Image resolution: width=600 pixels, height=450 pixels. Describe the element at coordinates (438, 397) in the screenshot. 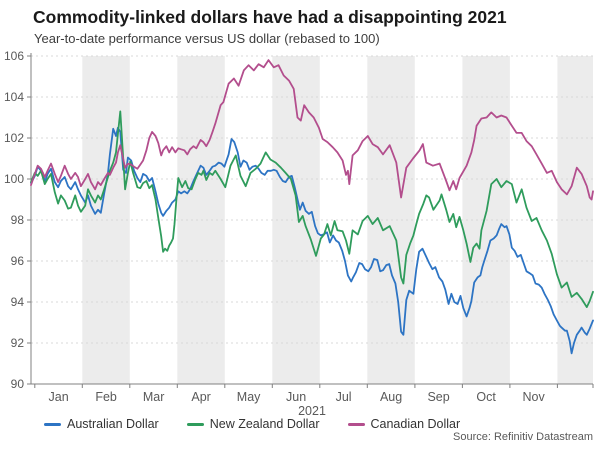

I see `x-tick-label: Sep` at that location.